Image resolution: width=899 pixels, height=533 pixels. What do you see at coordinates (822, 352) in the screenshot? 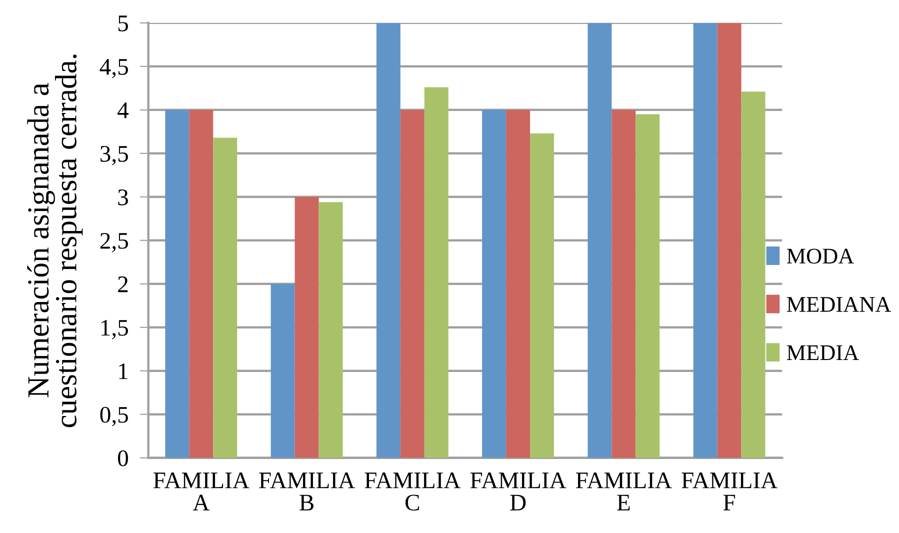
I see `legend-label: MEDIA` at bounding box center [822, 352].